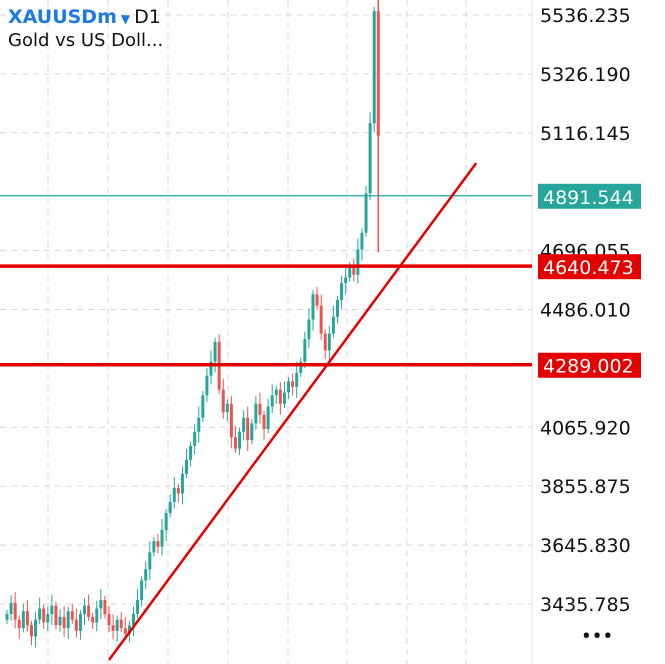  Describe the element at coordinates (585, 134) in the screenshot. I see `y-tick-label: 5116.145` at that location.